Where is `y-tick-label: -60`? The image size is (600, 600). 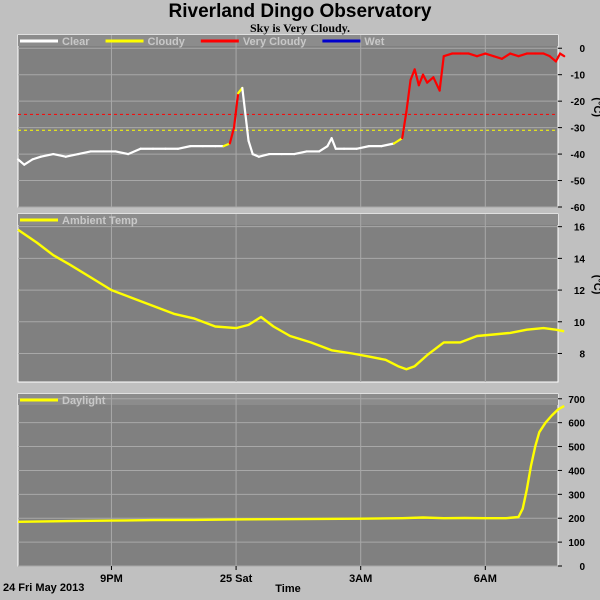
y-tick-label: -60 is located at coordinates (578, 208).